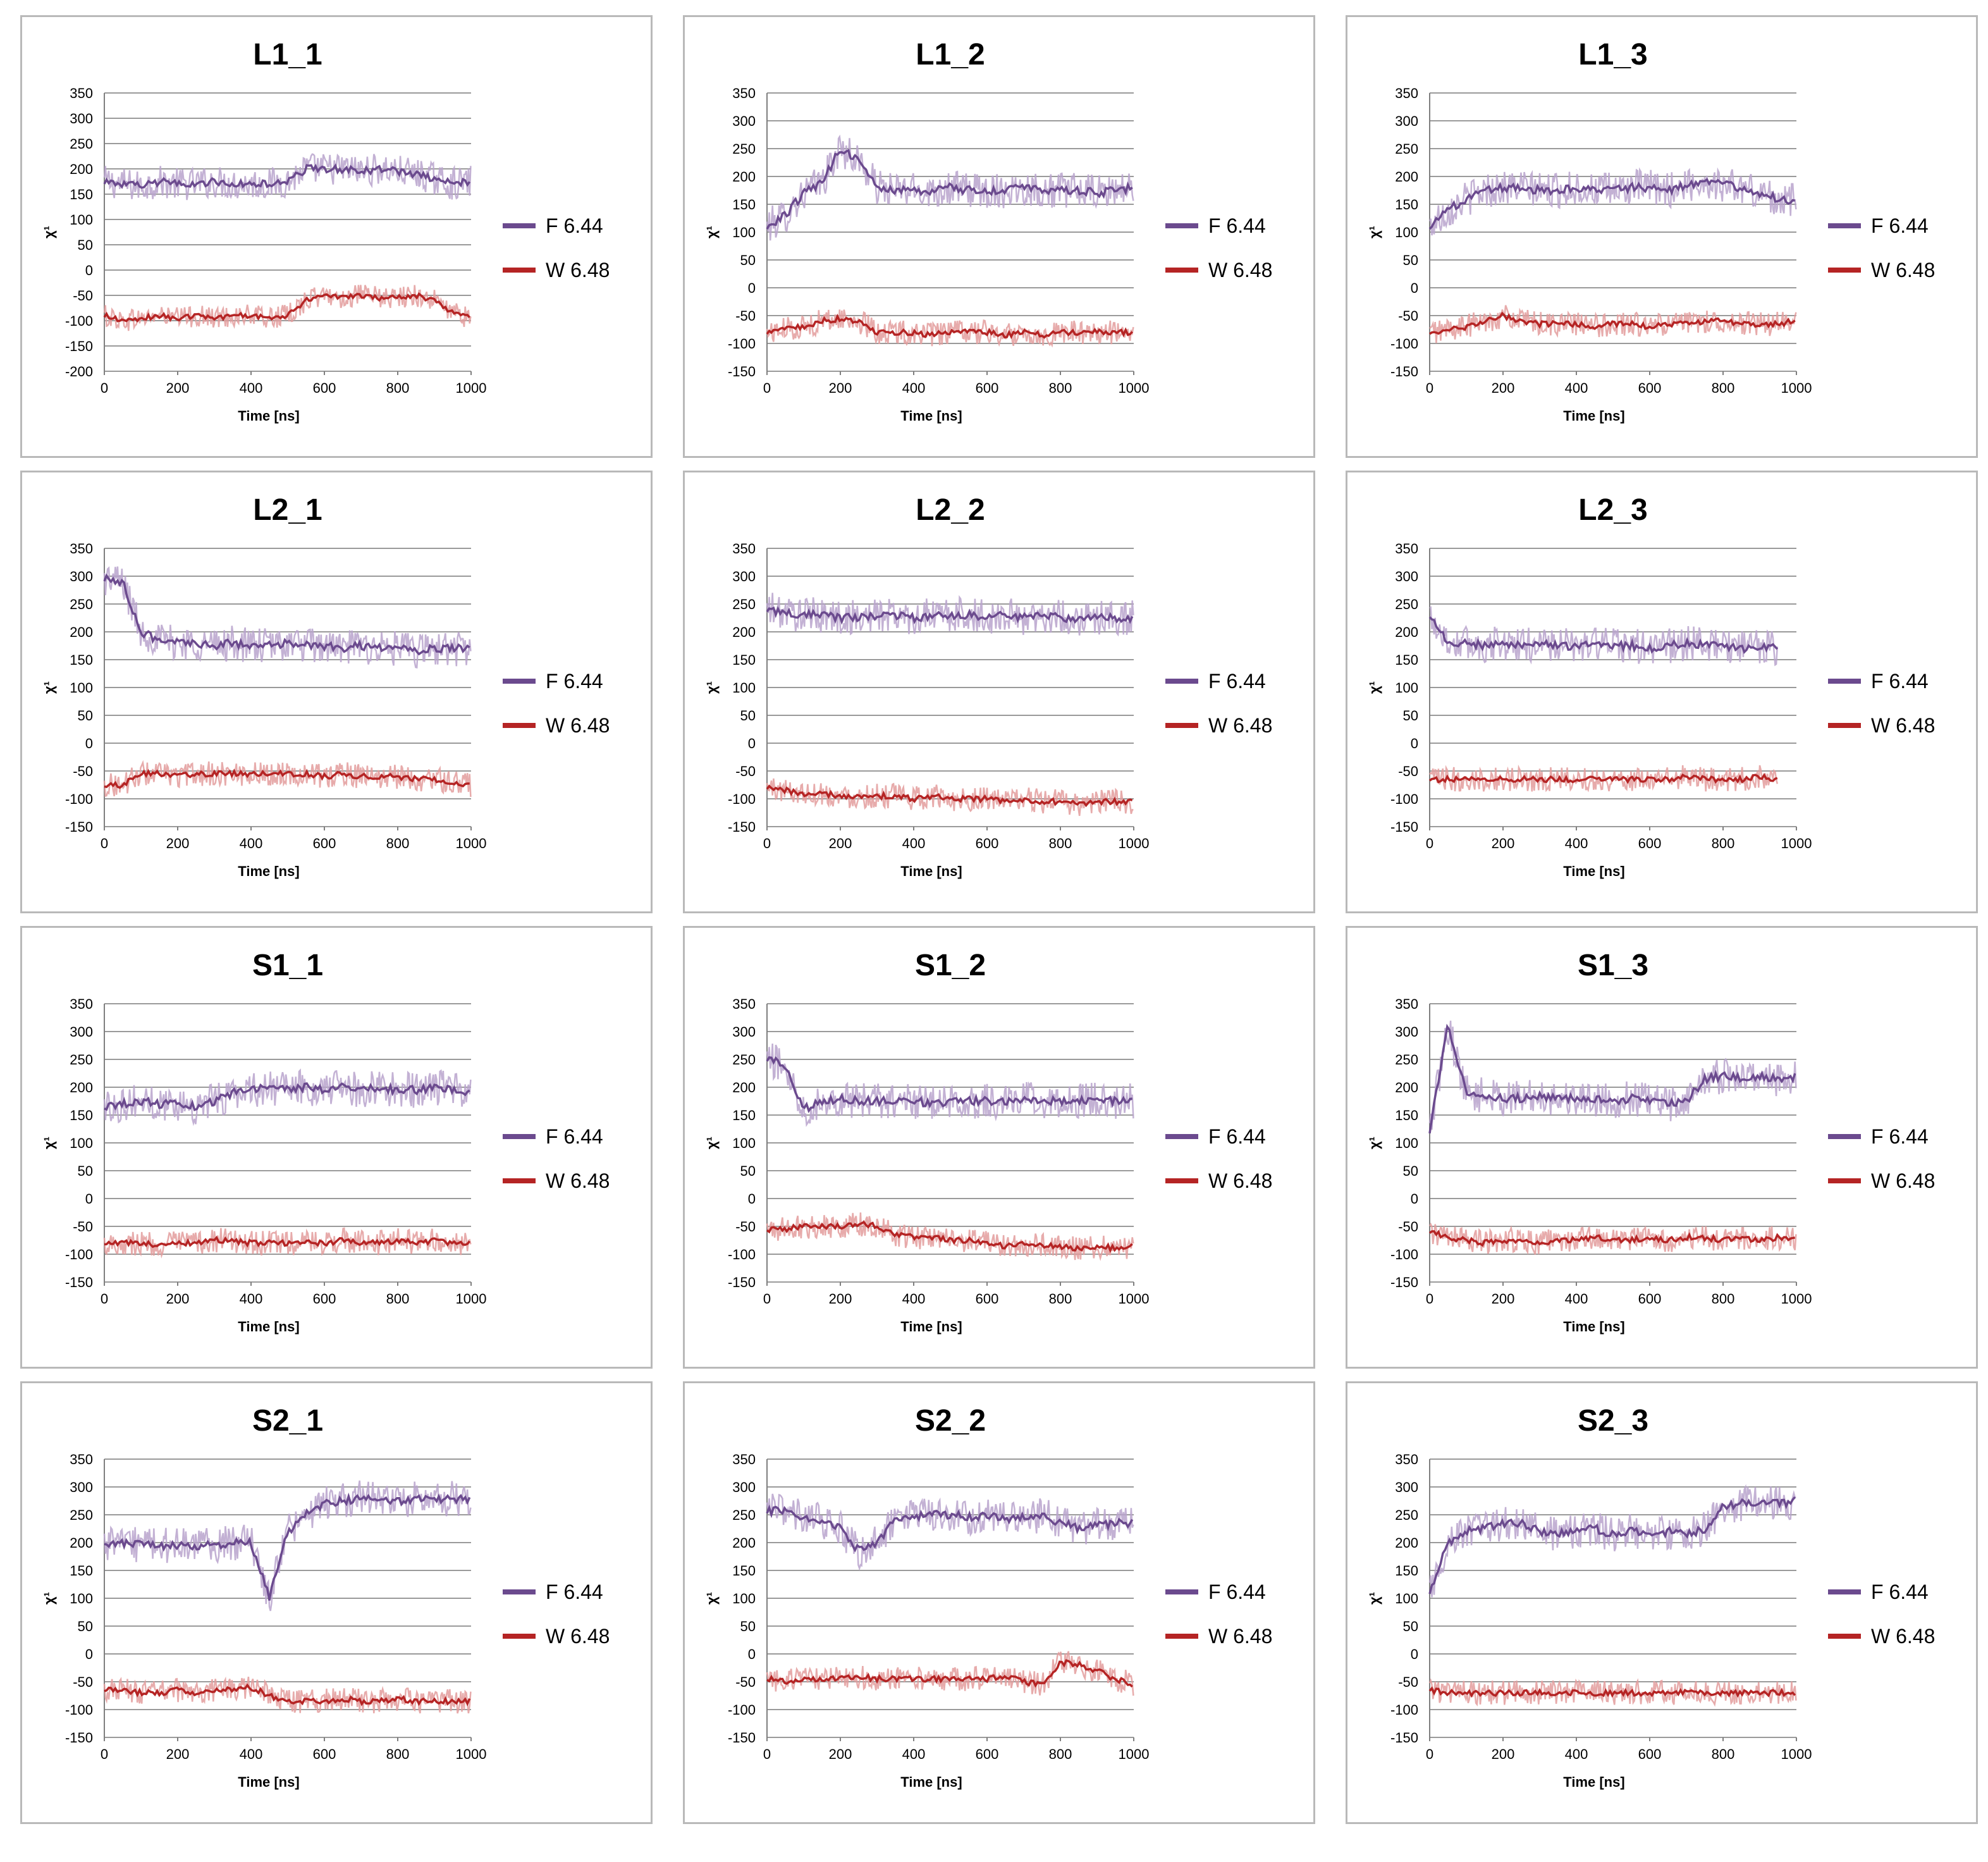  I want to click on chart-title: L2_2, so click(950, 510).